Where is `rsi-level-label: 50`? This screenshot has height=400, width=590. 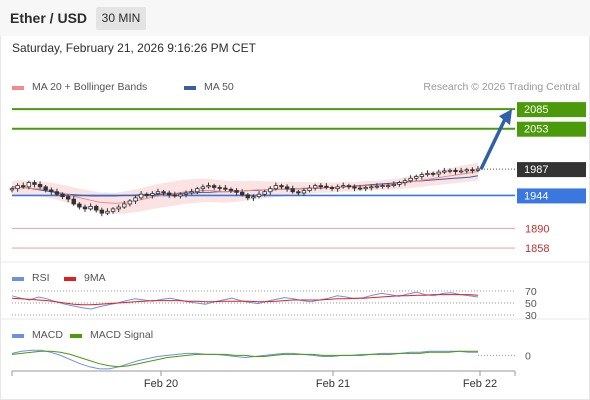 rsi-level-label: 50 is located at coordinates (531, 304).